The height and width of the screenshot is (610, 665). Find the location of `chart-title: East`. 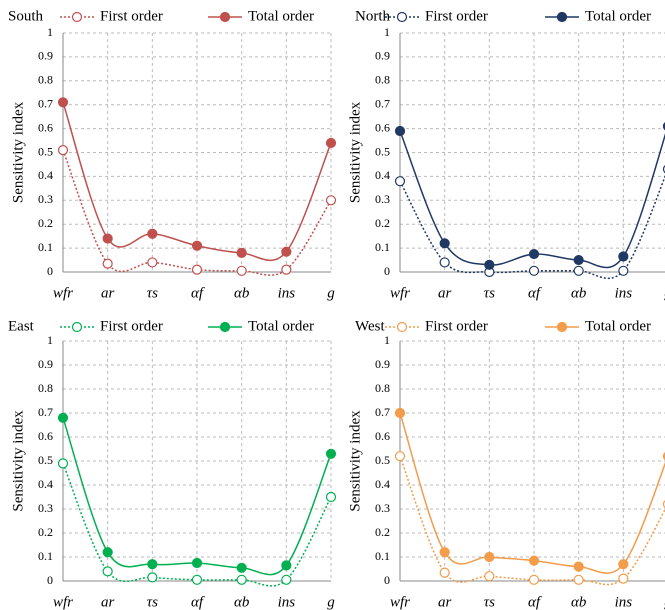

chart-title: East is located at coordinates (21, 326).